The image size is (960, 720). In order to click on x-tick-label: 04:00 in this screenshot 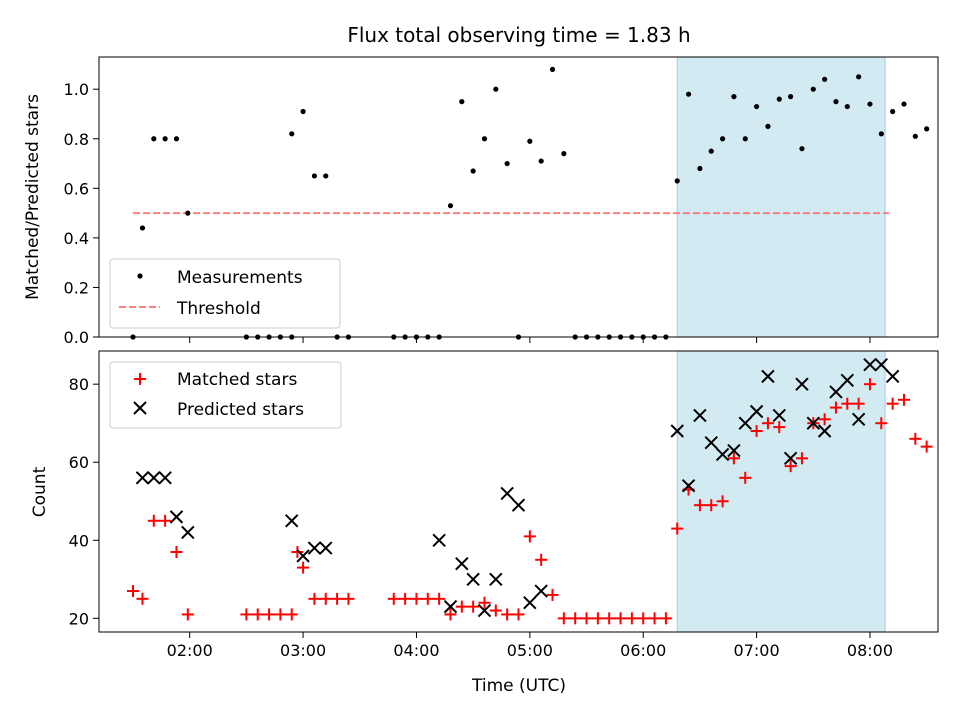, I will do `click(416, 650)`.